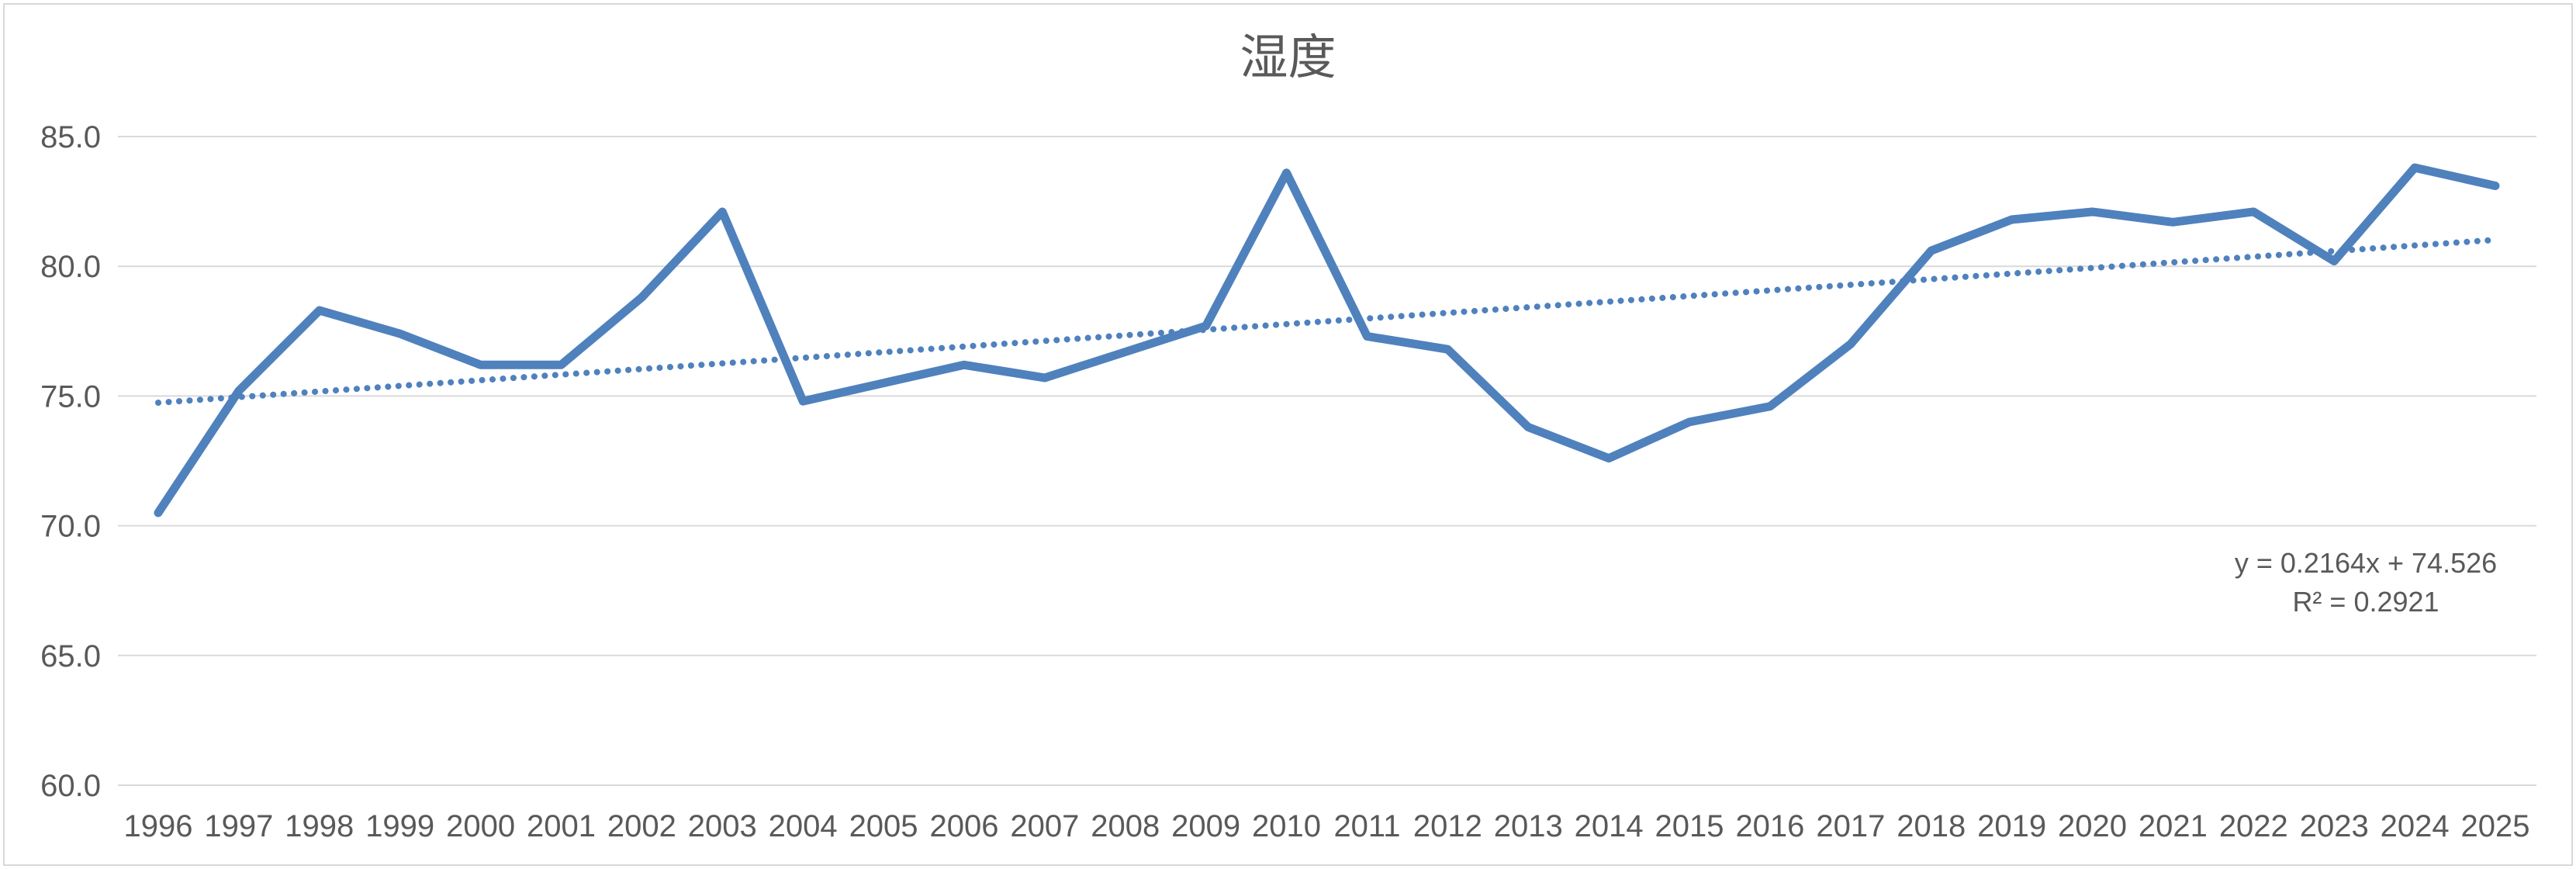 The width and height of the screenshot is (2576, 869). I want to click on x-tick-label: 2012, so click(1447, 826).